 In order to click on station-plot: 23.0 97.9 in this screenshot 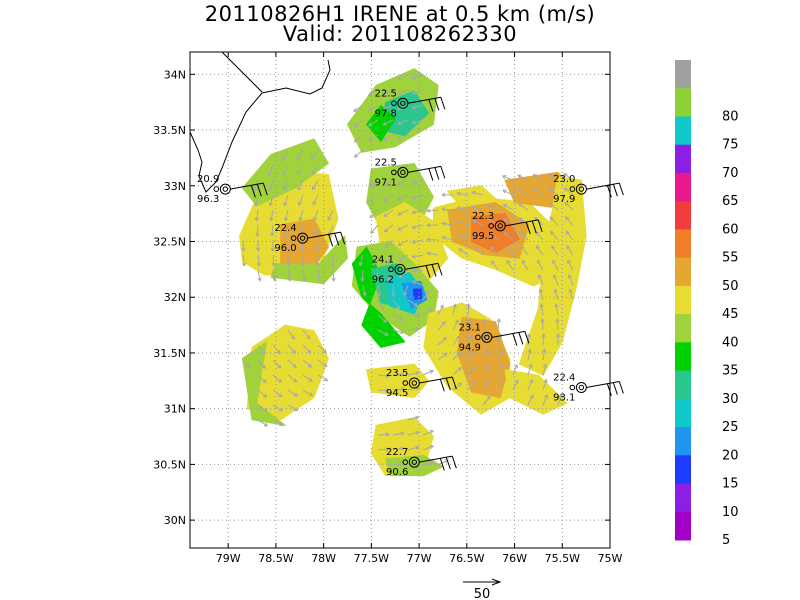, I will do `click(588, 189)`.